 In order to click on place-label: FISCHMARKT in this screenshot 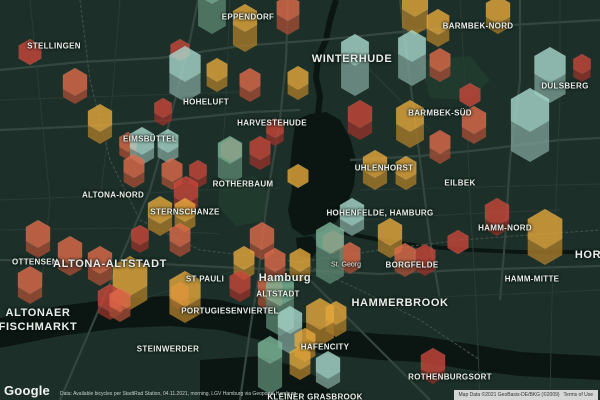, I will do `click(39, 327)`.